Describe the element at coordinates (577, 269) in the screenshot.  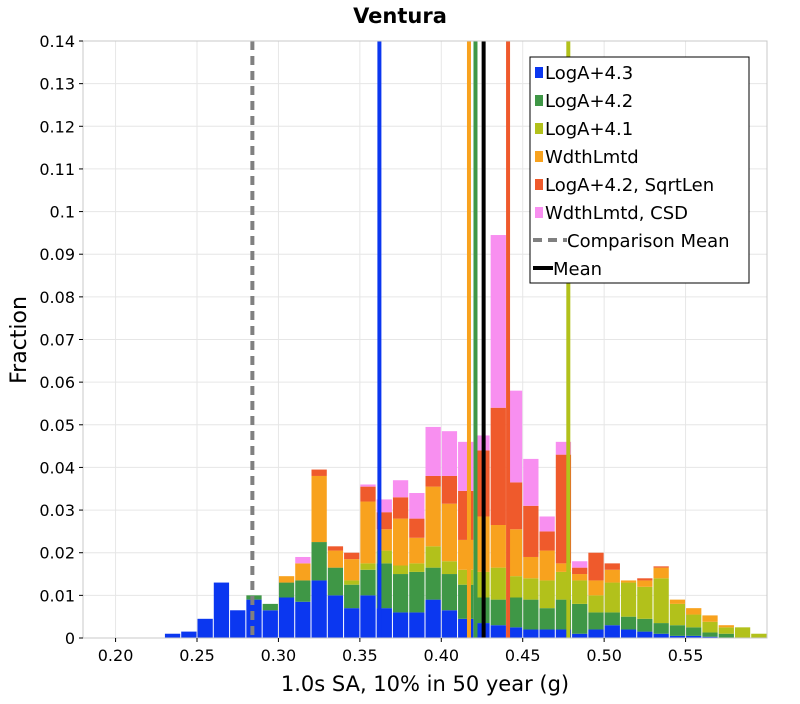
I see `legend-label: Mean` at that location.